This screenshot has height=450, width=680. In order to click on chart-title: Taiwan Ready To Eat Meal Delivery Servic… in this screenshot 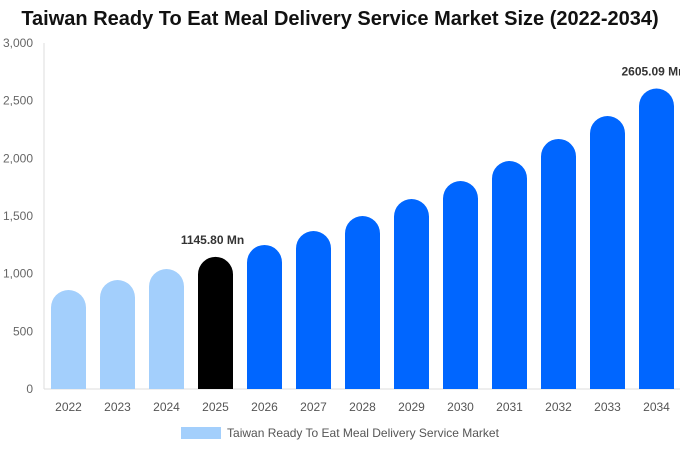, I will do `click(340, 19)`.